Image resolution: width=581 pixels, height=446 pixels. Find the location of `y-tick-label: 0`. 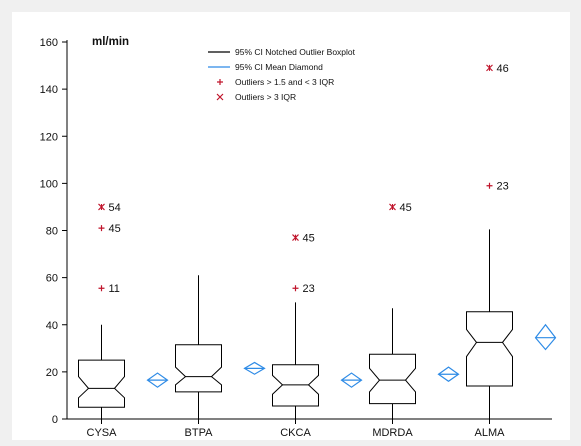

y-tick-label: 0 is located at coordinates (55, 420).